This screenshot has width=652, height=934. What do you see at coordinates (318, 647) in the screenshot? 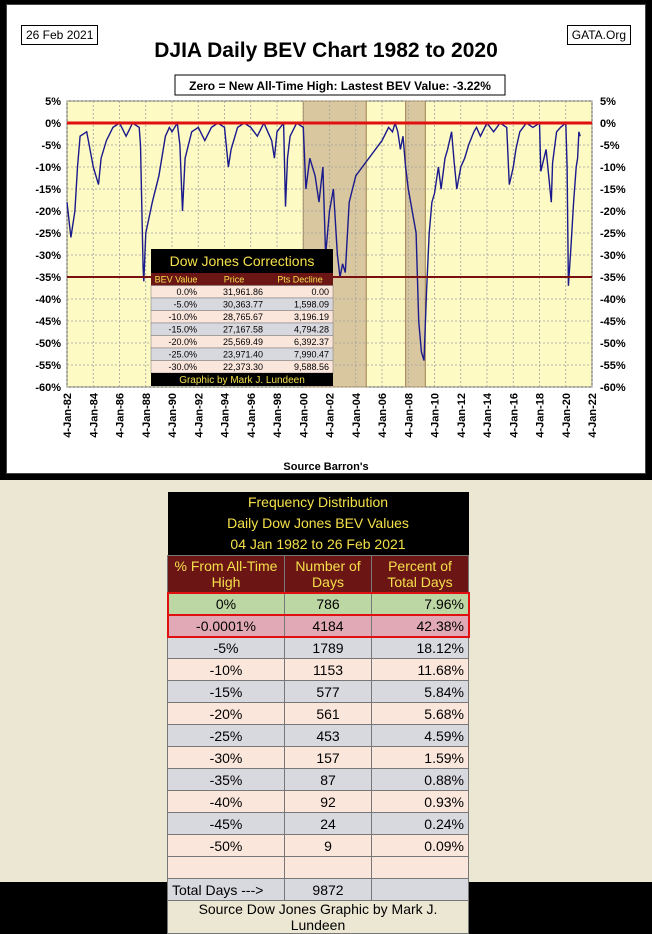
I see `table-row: -5% 1789 18.12%` at bounding box center [318, 647].